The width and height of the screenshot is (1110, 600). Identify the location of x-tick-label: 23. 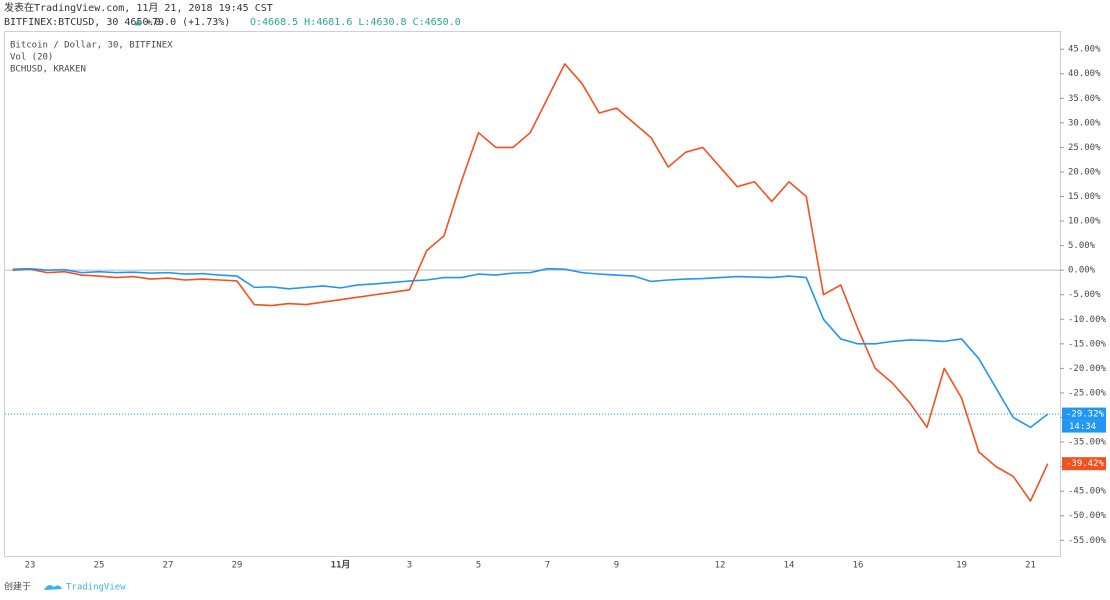
(30, 566).